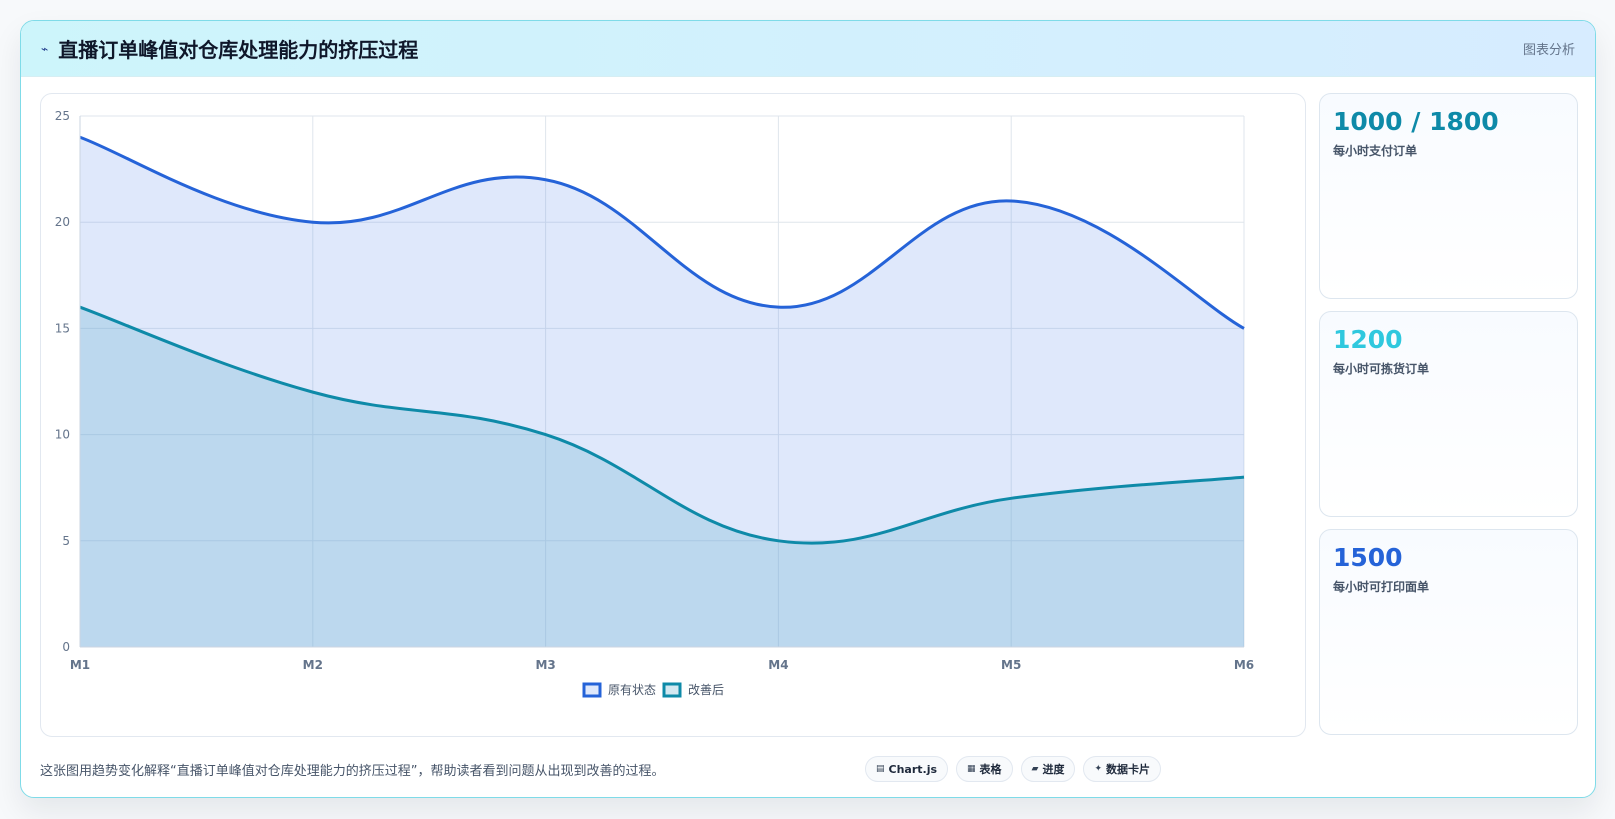 The height and width of the screenshot is (819, 1615). I want to click on x-tick-label: M5, so click(1011, 665).